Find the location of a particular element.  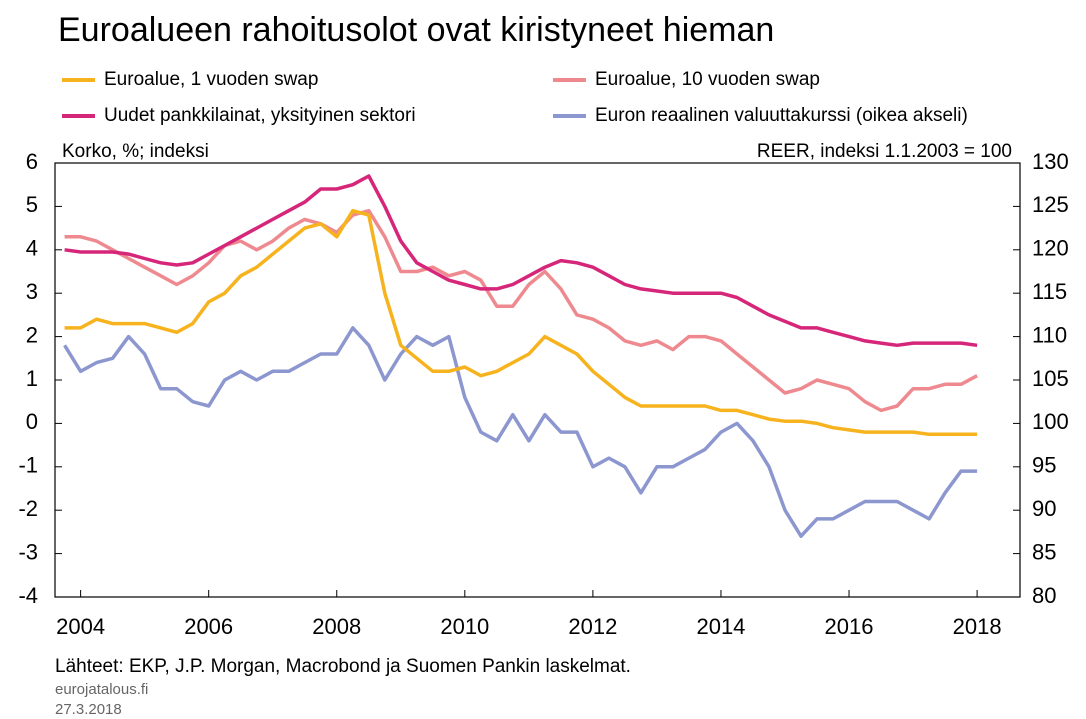

y2-tick-label: 90 is located at coordinates (1044, 508).